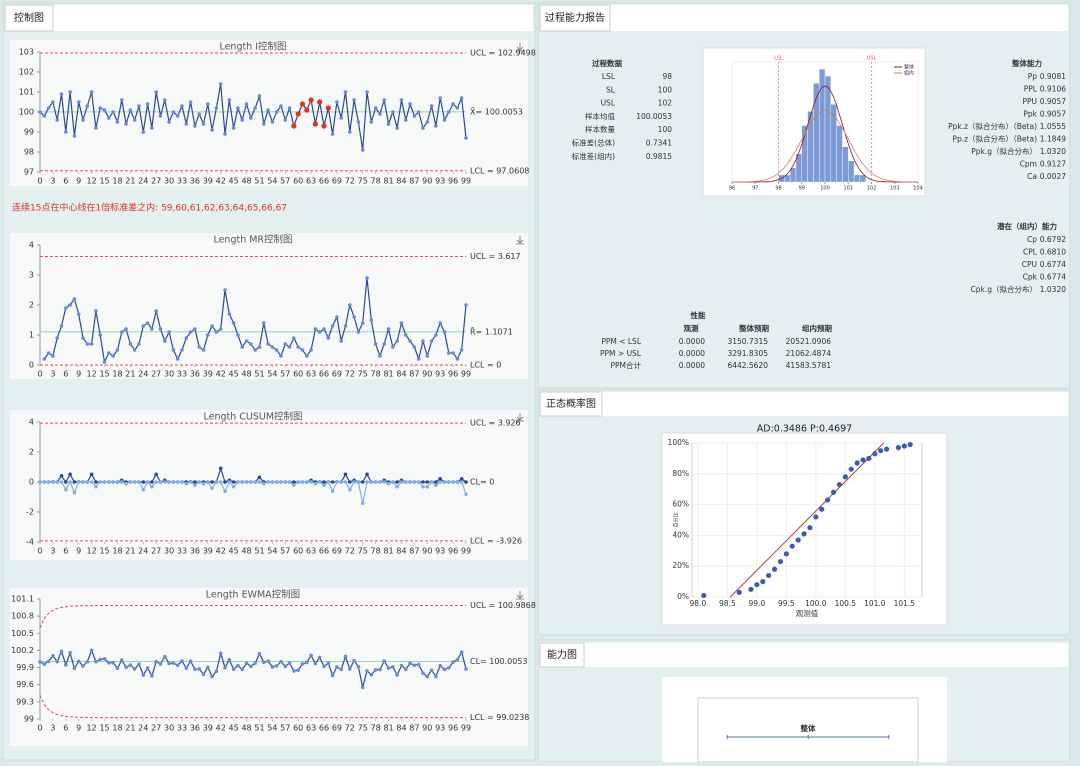 The image size is (1080, 766). Describe the element at coordinates (285, 181) in the screenshot. I see `x-tick-label: 57` at that location.